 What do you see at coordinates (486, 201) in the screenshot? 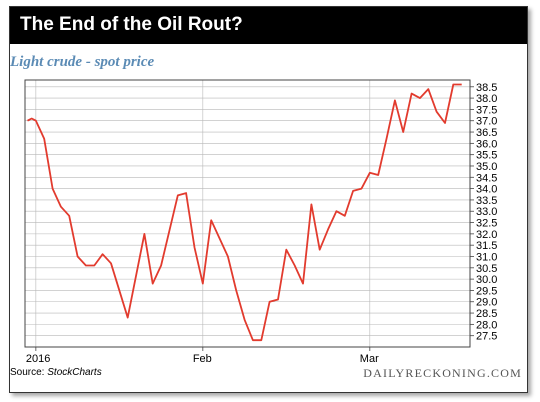
I see `y-tick-label: 33.5` at bounding box center [486, 201].